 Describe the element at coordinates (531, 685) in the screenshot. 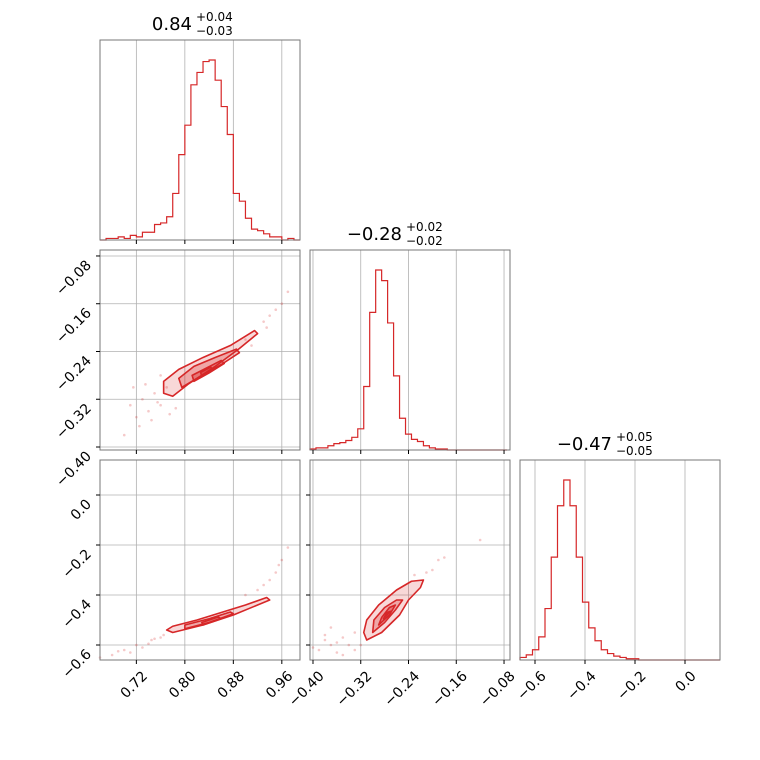

I see `x-tick-label: −0.6` at that location.